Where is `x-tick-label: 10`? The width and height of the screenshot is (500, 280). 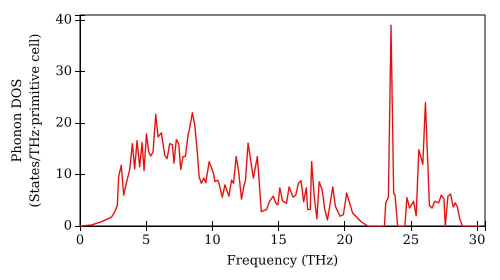
x-tick-label: 10 is located at coordinates (212, 240).